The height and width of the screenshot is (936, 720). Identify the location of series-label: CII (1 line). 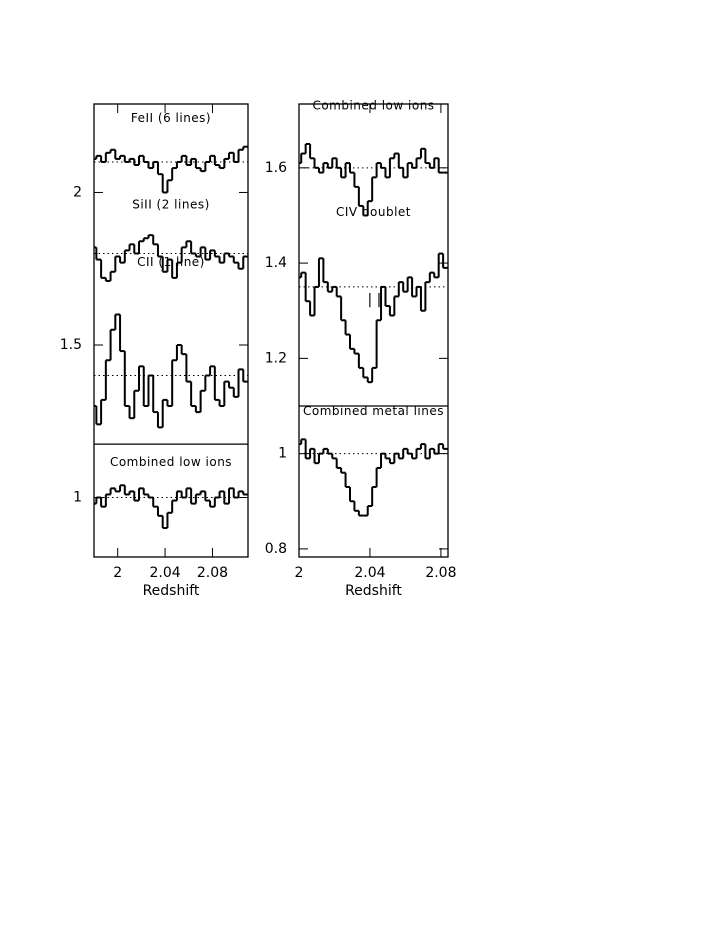
(171, 262).